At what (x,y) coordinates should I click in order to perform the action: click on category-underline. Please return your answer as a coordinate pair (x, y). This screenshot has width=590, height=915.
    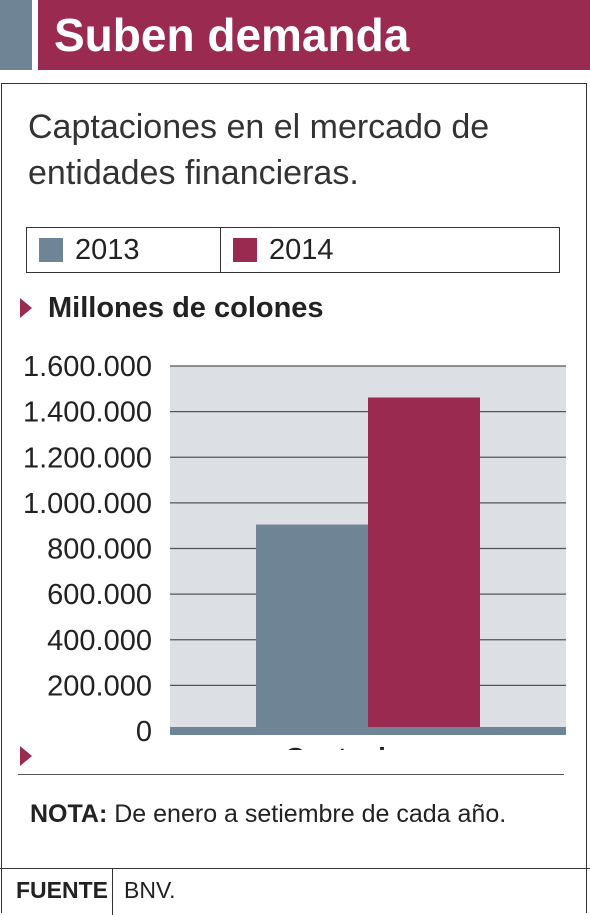
    Looking at the image, I should click on (291, 774).